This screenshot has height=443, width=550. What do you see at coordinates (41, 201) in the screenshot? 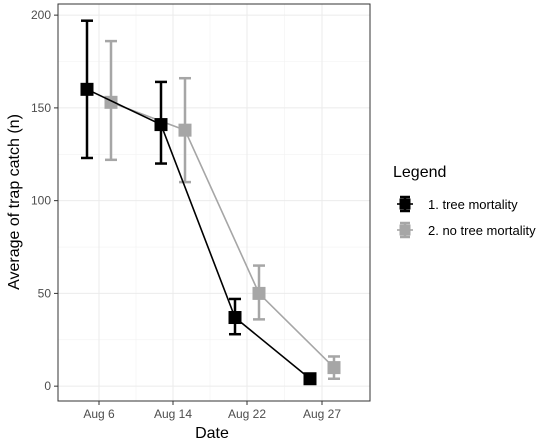
I see `y-tick-label: 100` at bounding box center [41, 201].